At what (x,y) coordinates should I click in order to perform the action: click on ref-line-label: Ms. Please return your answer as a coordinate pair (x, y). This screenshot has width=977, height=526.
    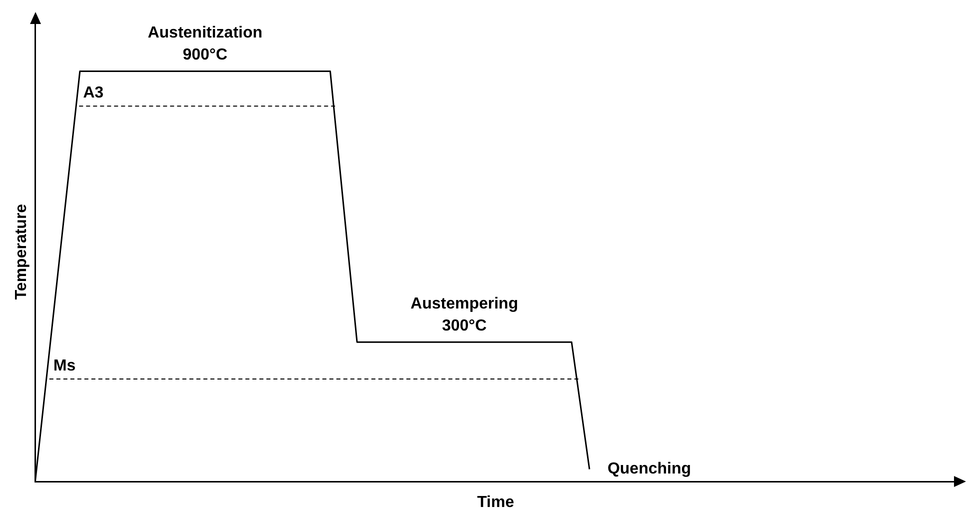
    Looking at the image, I should click on (64, 365).